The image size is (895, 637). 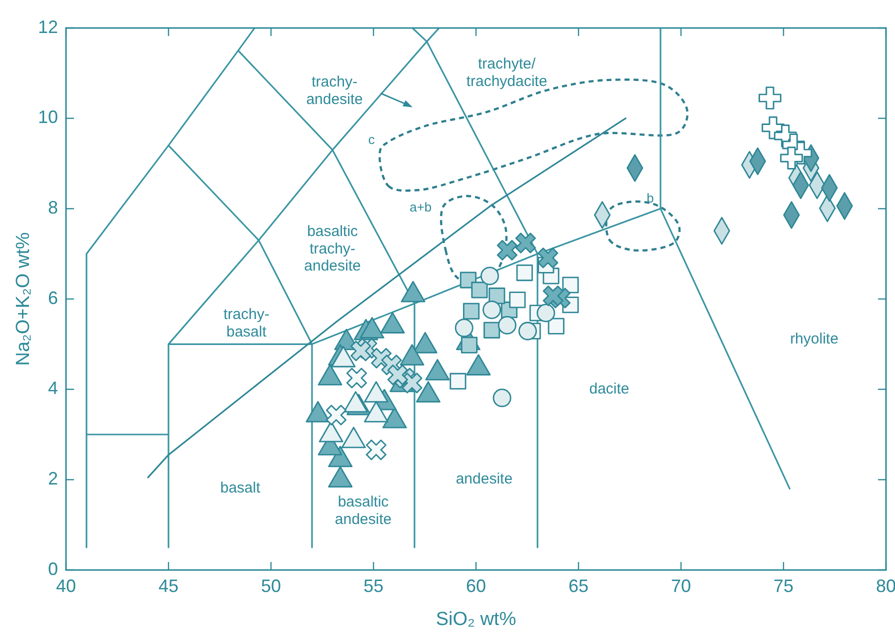 I want to click on x-tick-label: 50, so click(x=271, y=586).